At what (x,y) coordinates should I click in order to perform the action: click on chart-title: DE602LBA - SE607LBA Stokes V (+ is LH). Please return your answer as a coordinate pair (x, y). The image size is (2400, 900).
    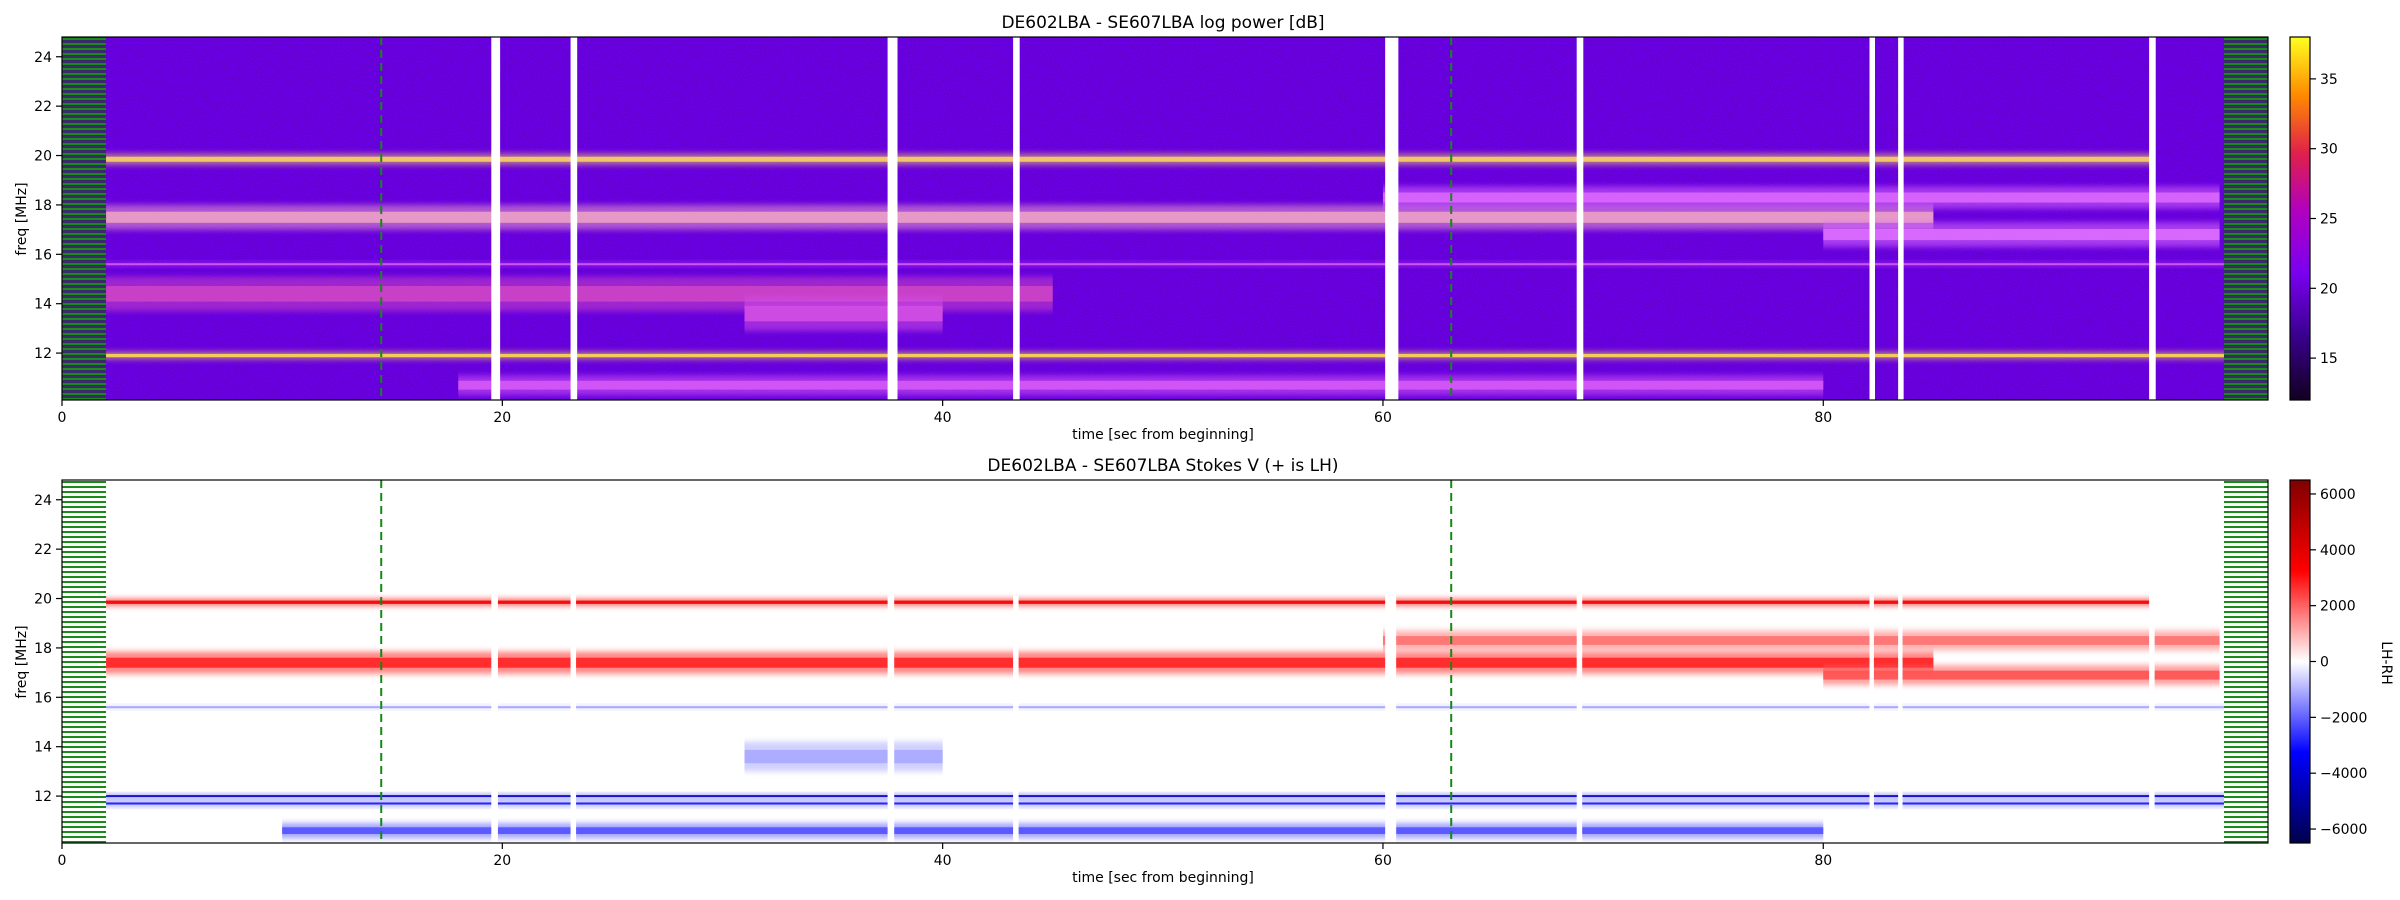
    Looking at the image, I should click on (1162, 466).